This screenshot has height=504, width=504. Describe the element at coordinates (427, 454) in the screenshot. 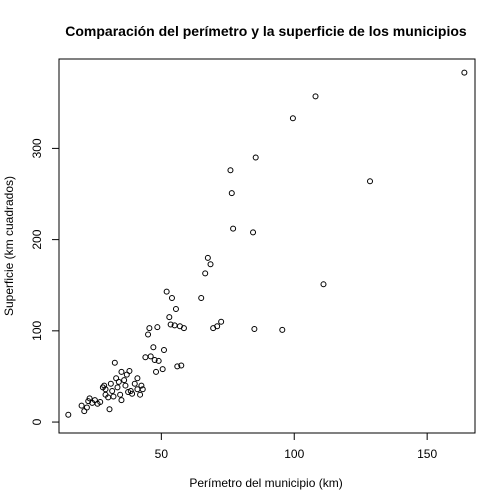

I see `x-tick-label: 150` at that location.